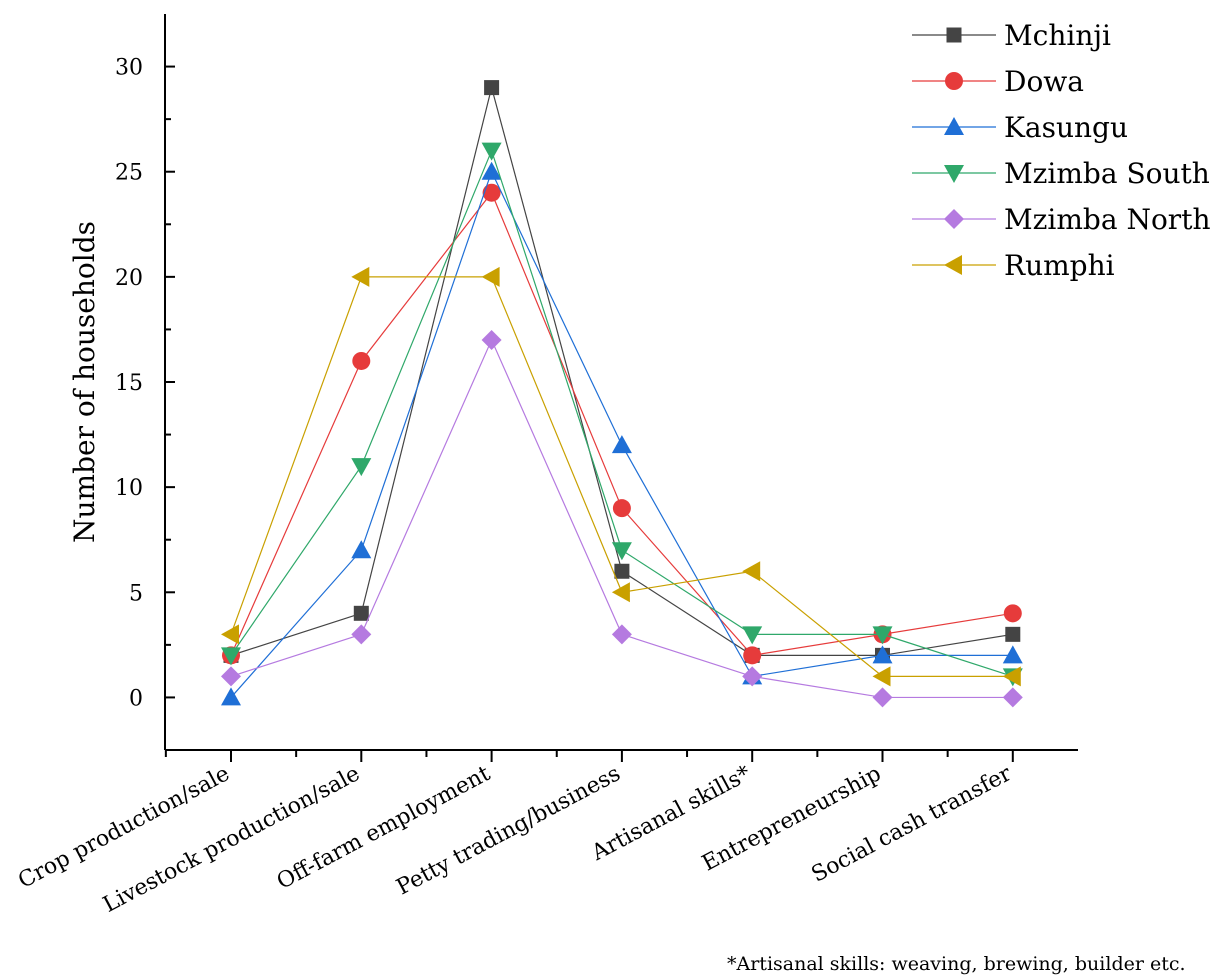 This screenshot has height=980, width=1216. Describe the element at coordinates (384, 828) in the screenshot. I see `x-tick-label: Off-farm employment` at that location.